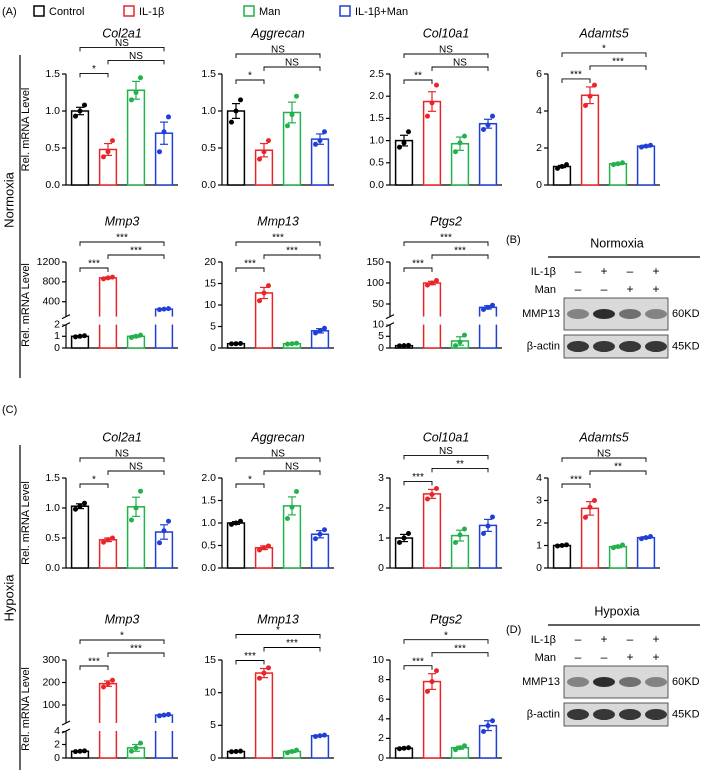 This screenshot has width=709, height=780. What do you see at coordinates (381, 538) in the screenshot?
I see `y-tick-label: 1` at bounding box center [381, 538].